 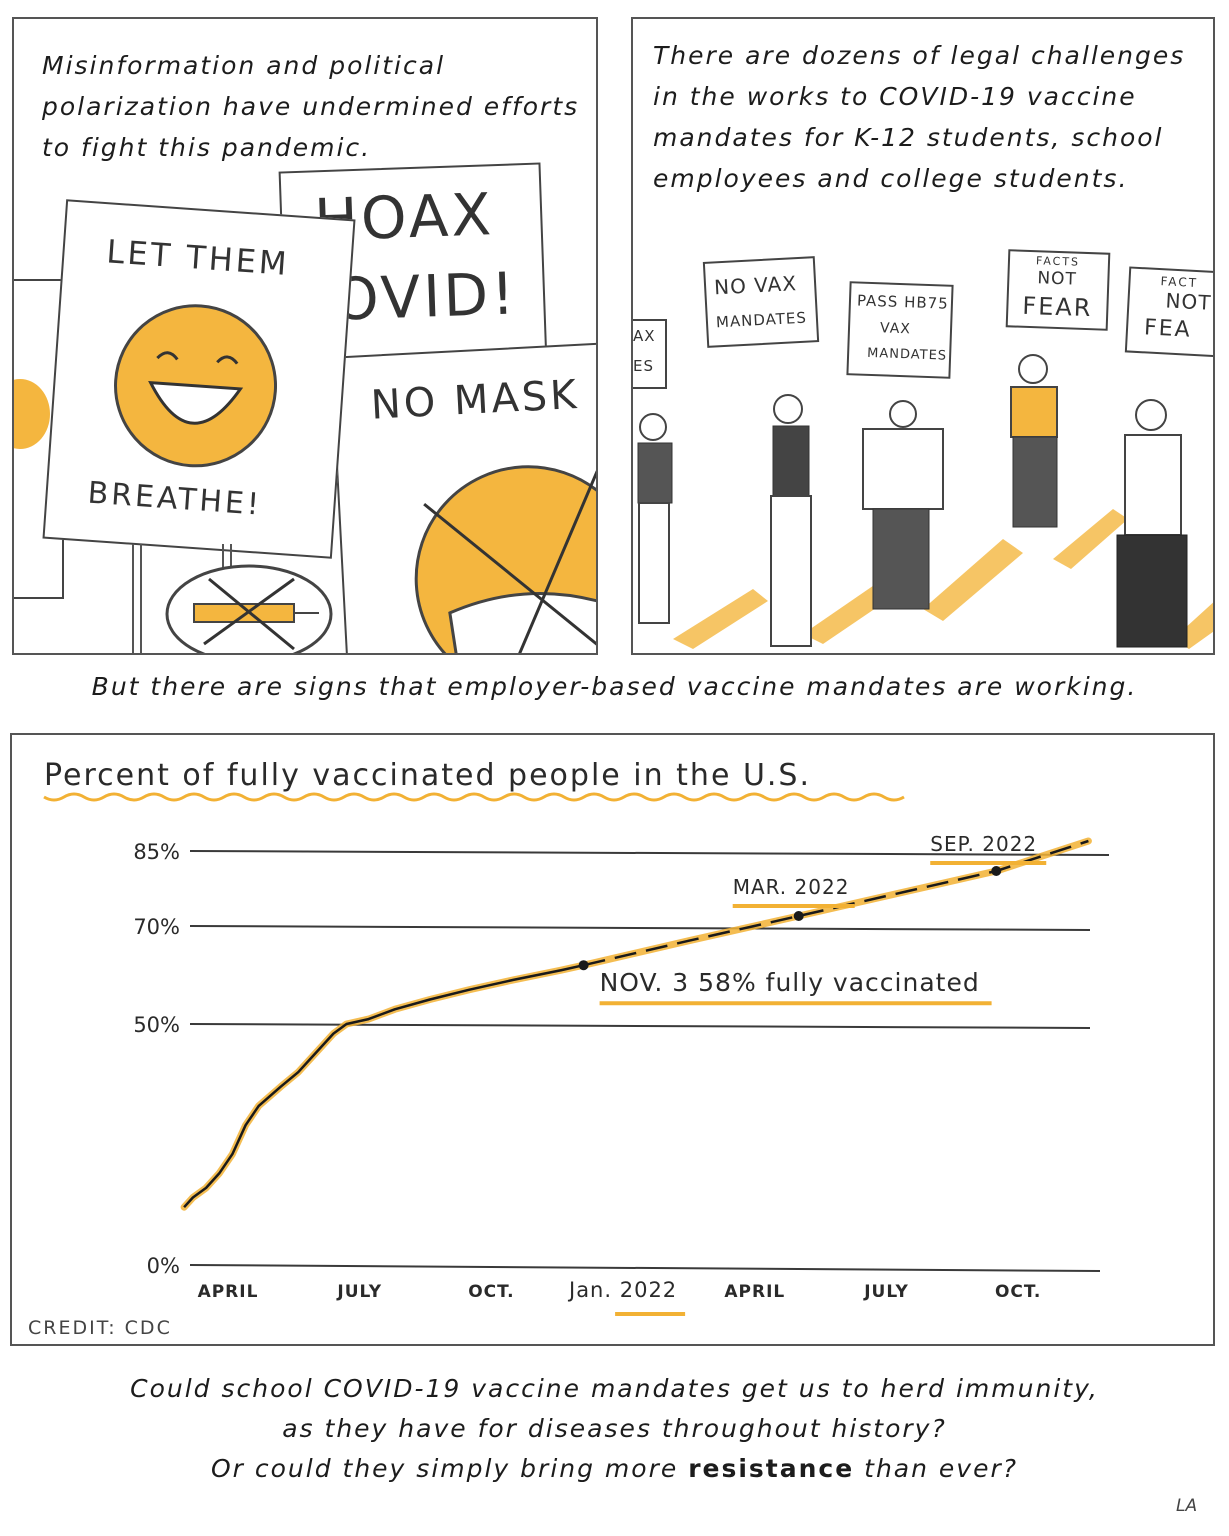 I want to click on panel2-caption-line-4: employees and college students., so click(x=891, y=178).